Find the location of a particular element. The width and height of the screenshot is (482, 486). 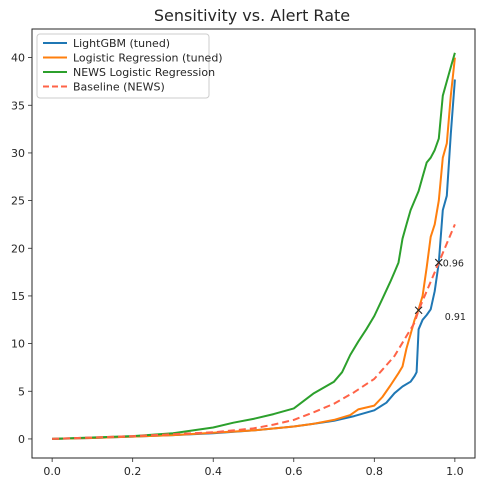

x-tick-label: 0.0 is located at coordinates (52, 471).